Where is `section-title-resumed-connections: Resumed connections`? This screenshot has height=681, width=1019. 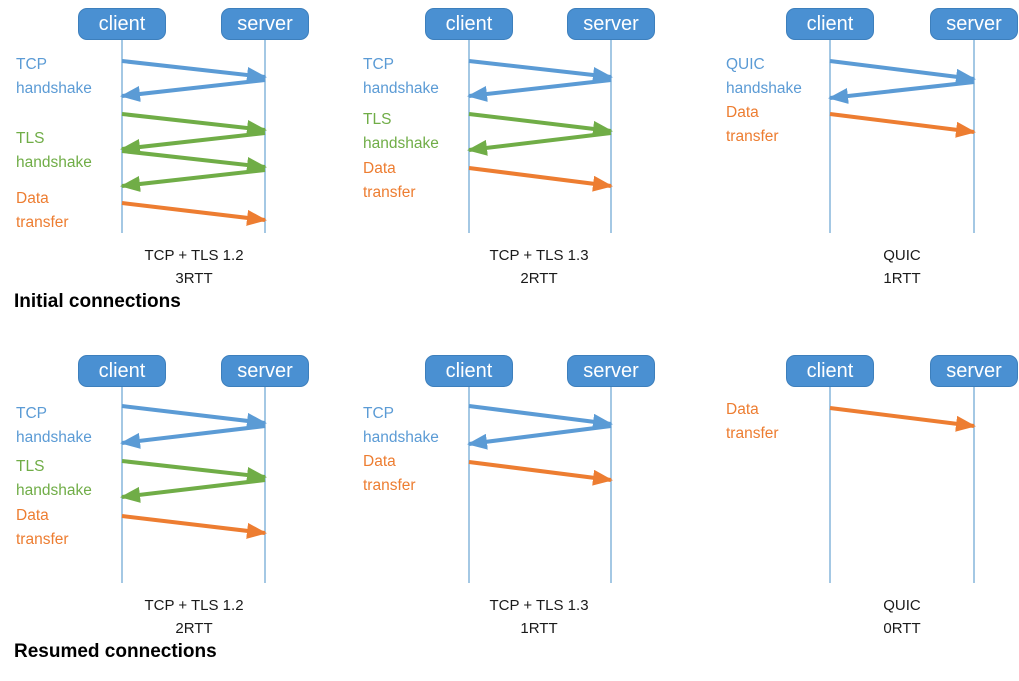
section-title-resumed-connections: Resumed connections is located at coordinates (115, 651).